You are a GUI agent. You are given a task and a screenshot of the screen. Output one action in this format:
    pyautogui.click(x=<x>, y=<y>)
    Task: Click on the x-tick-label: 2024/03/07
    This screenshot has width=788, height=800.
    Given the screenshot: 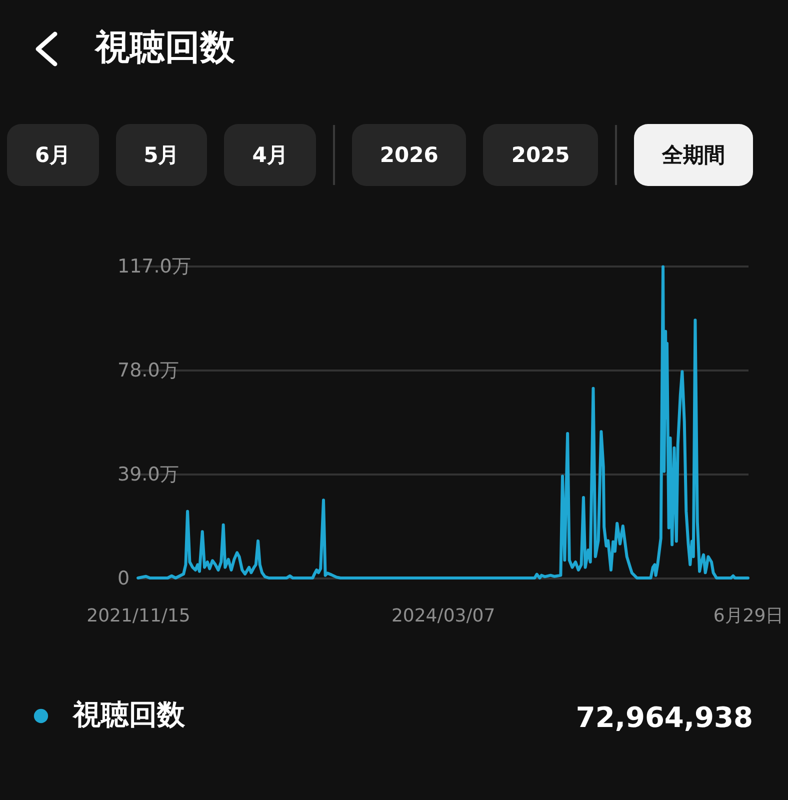 What is the action you would take?
    pyautogui.click(x=443, y=616)
    